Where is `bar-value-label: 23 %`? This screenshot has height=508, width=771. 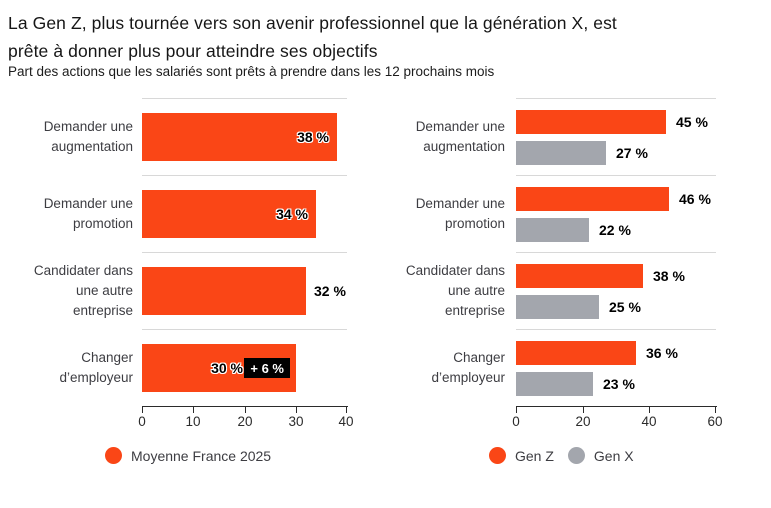 bar-value-label: 23 % is located at coordinates (619, 384).